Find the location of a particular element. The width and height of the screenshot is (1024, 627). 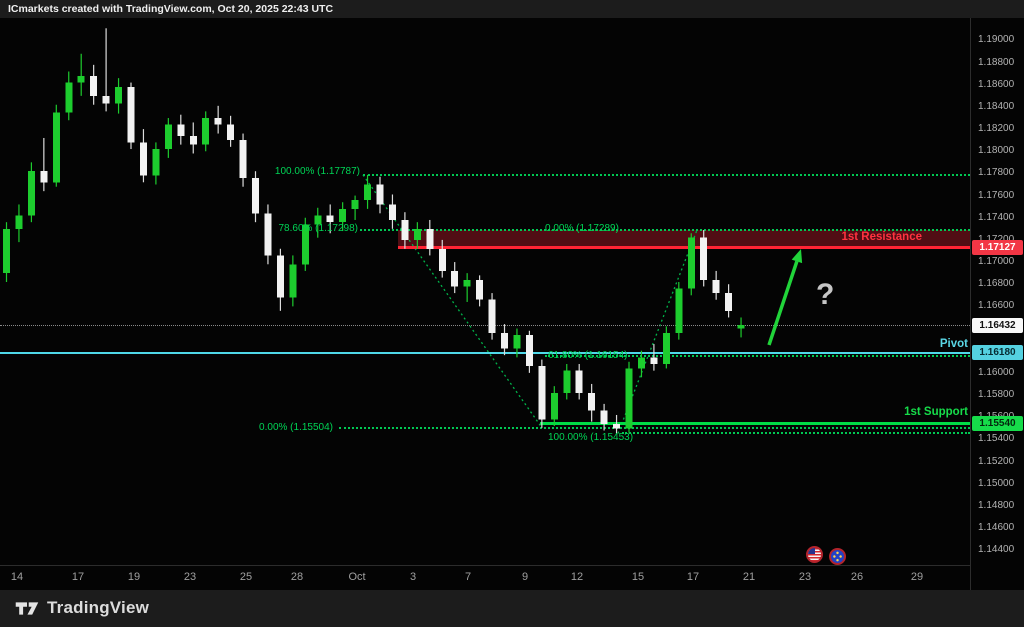

price-tick: 1.16800 is located at coordinates (996, 284).